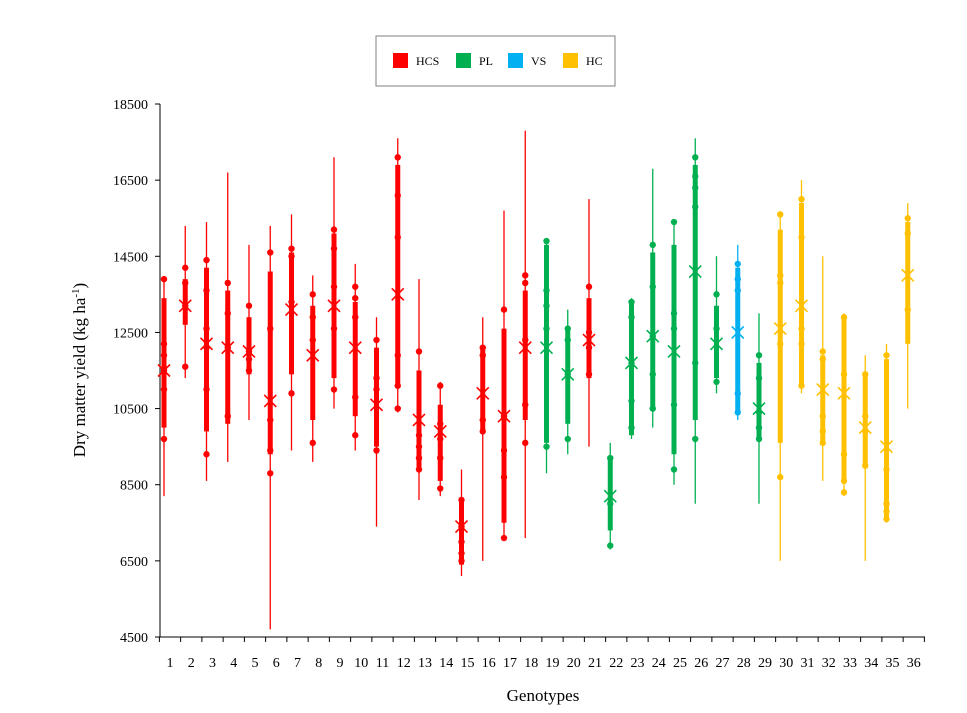  I want to click on y-tick-label: 10500, so click(130, 410).